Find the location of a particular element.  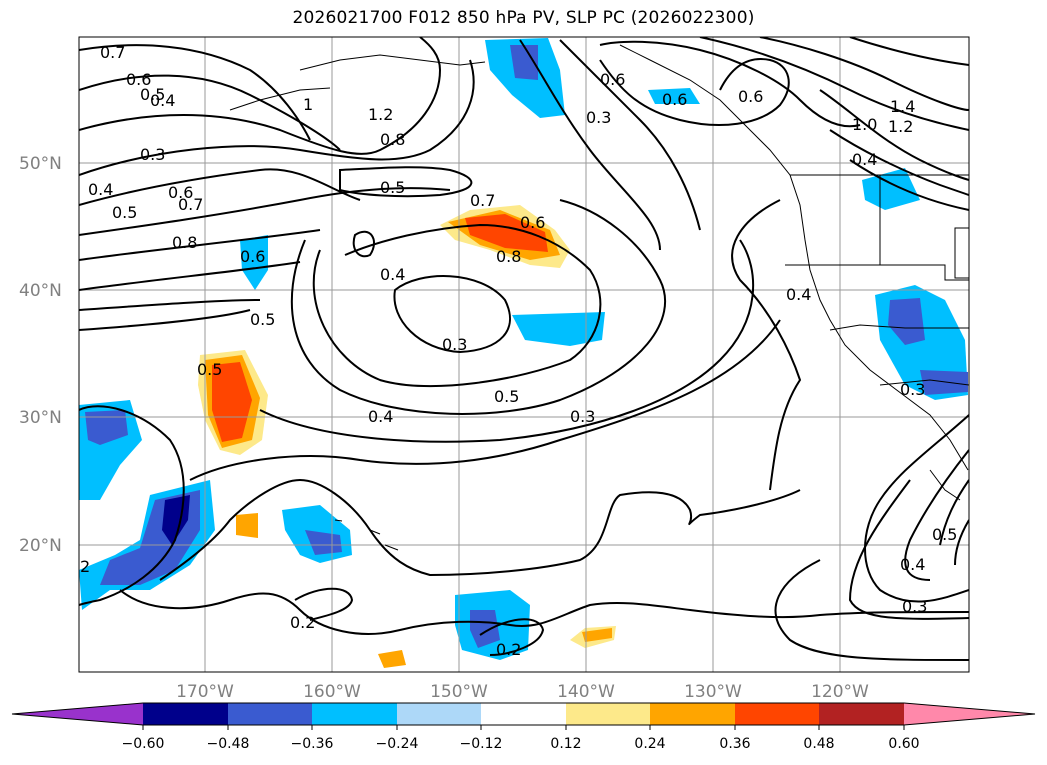

colorbar-tick-label: −0.12 is located at coordinates (481, 744).